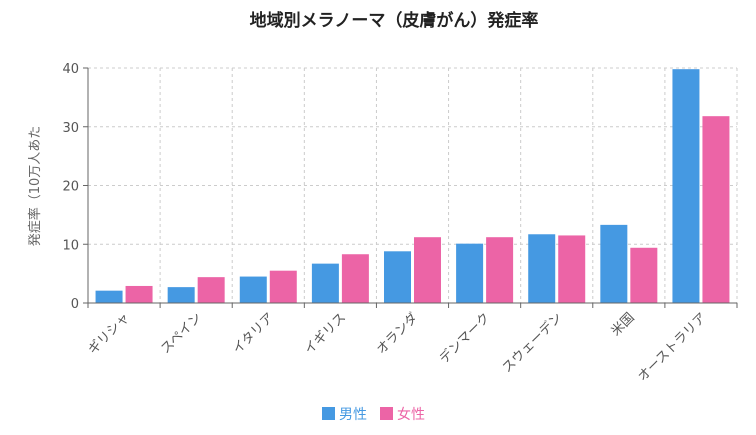 The height and width of the screenshot is (435, 756). What do you see at coordinates (532, 343) in the screenshot?
I see `x-tick-label: スウェーデン` at bounding box center [532, 343].